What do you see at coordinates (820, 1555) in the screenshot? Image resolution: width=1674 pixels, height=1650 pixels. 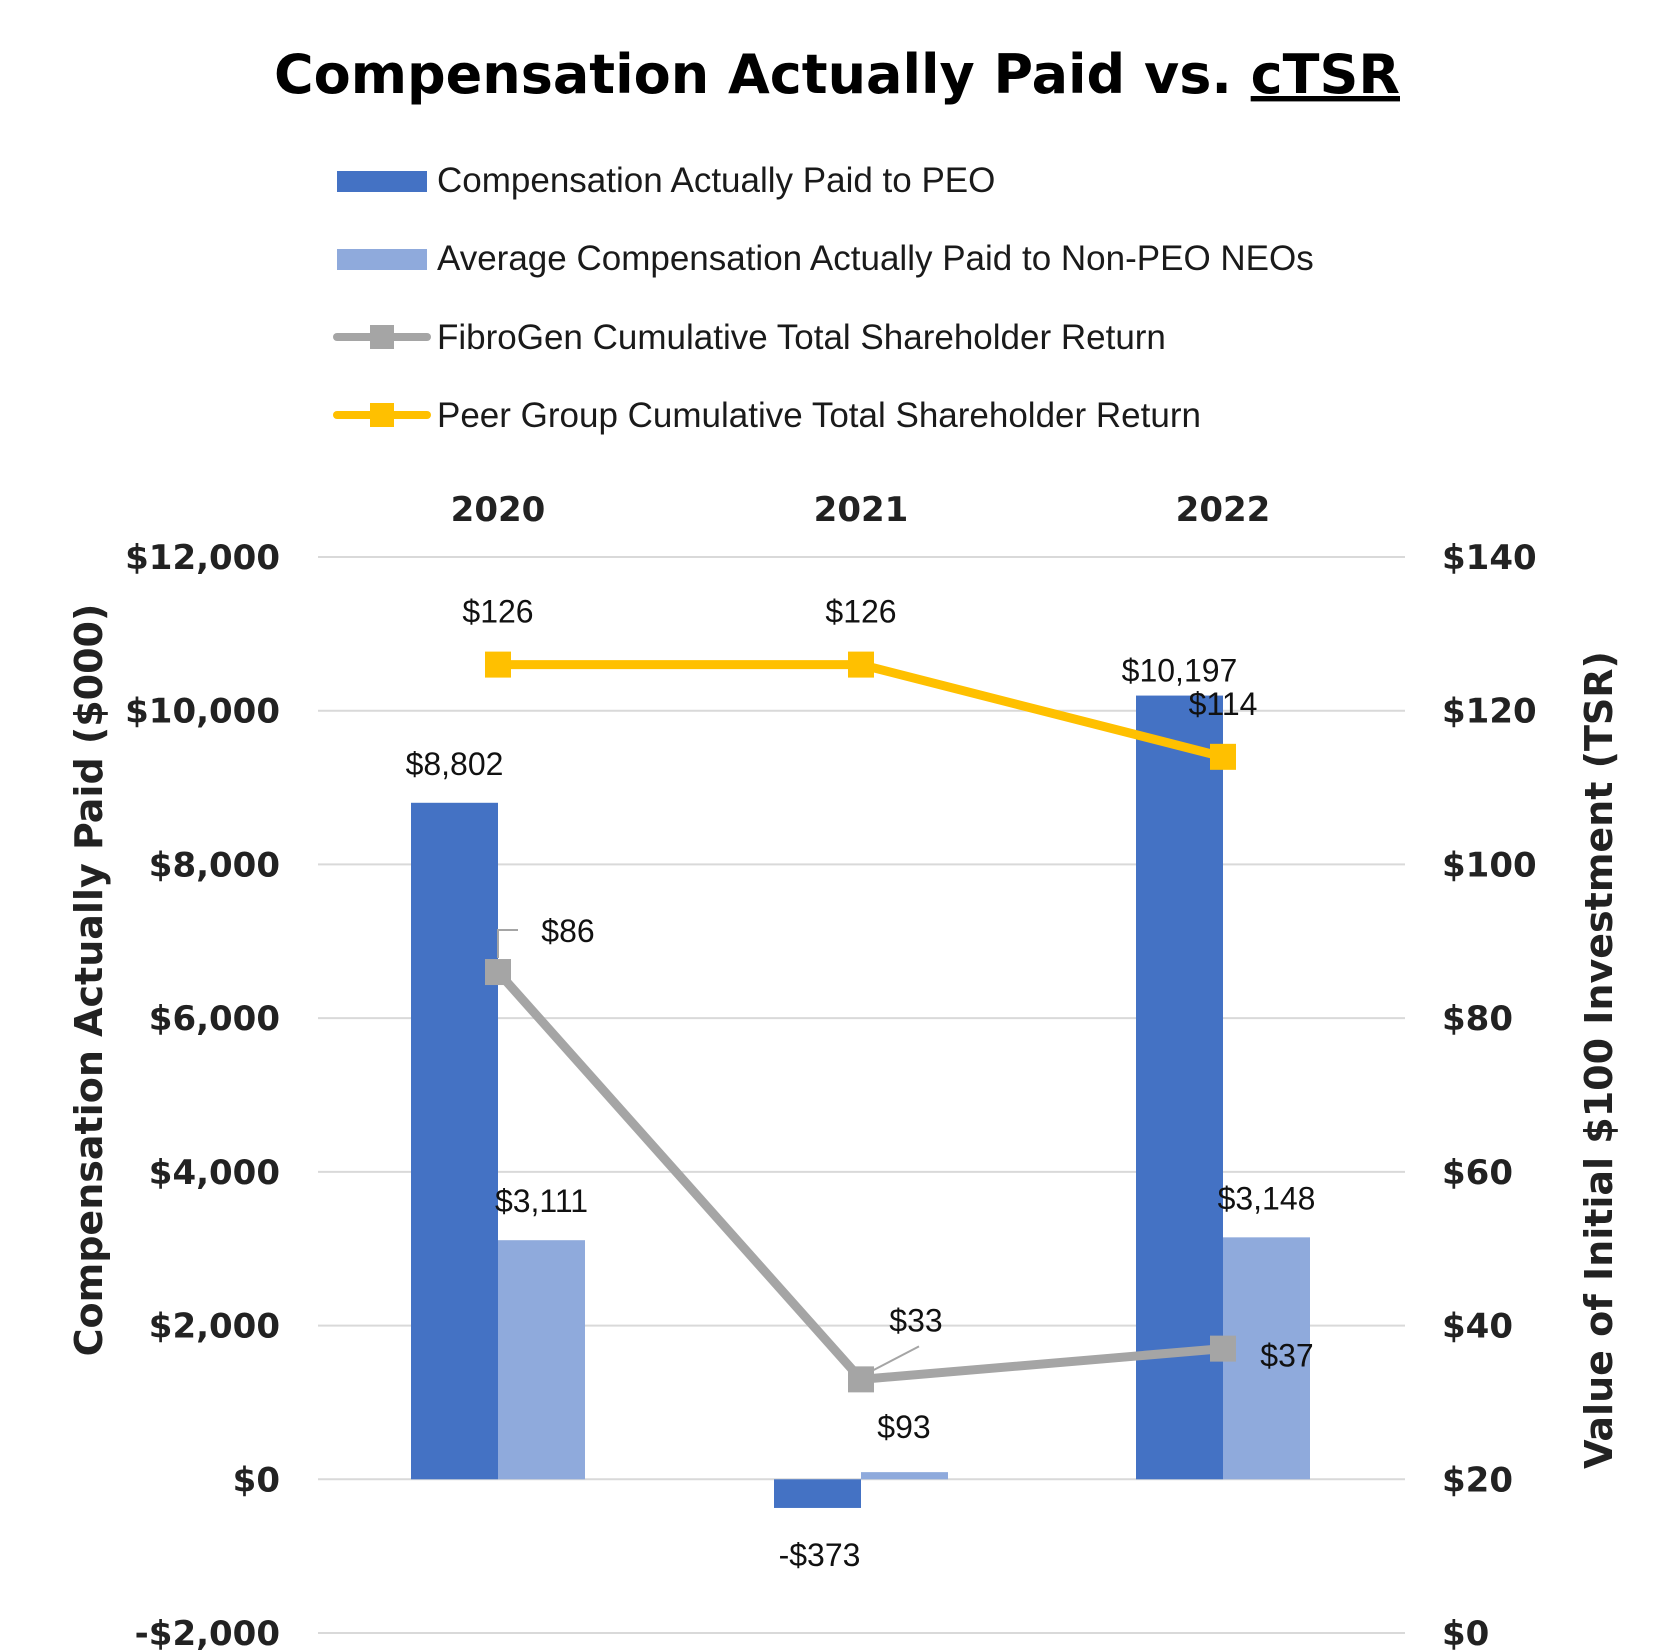 I see `data-label-peo: -$373` at bounding box center [820, 1555].